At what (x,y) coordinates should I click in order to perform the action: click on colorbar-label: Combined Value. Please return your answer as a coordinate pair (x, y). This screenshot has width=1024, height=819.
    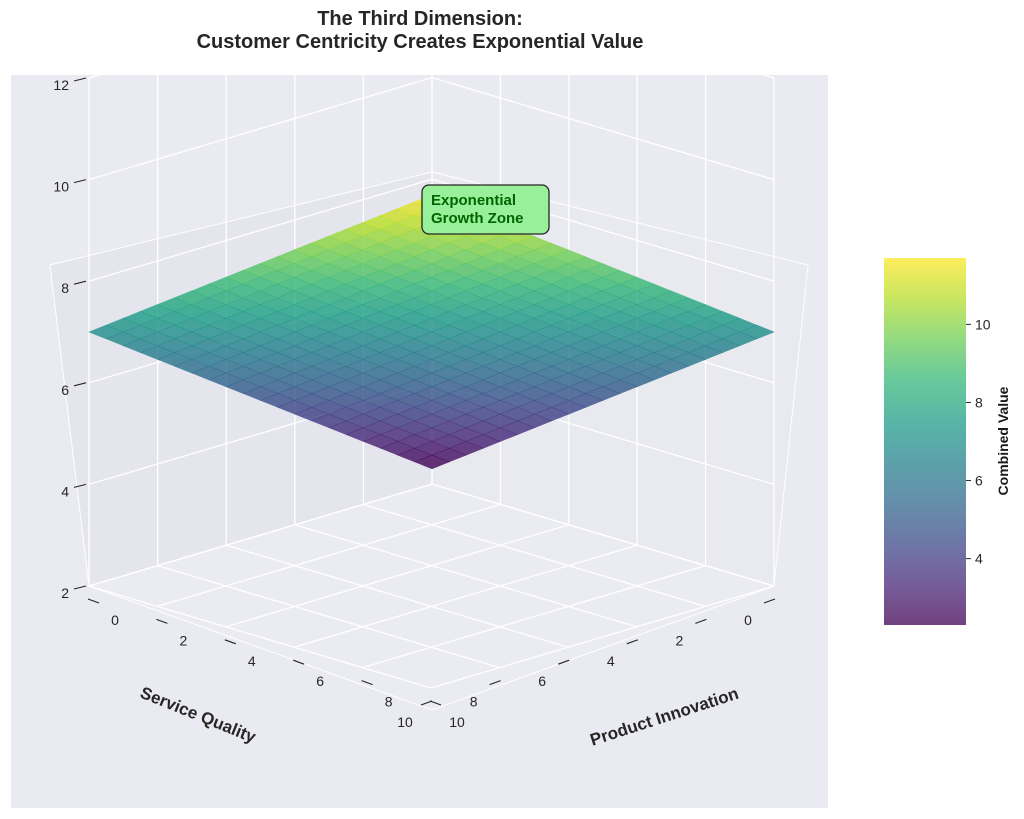
    Looking at the image, I should click on (1003, 440).